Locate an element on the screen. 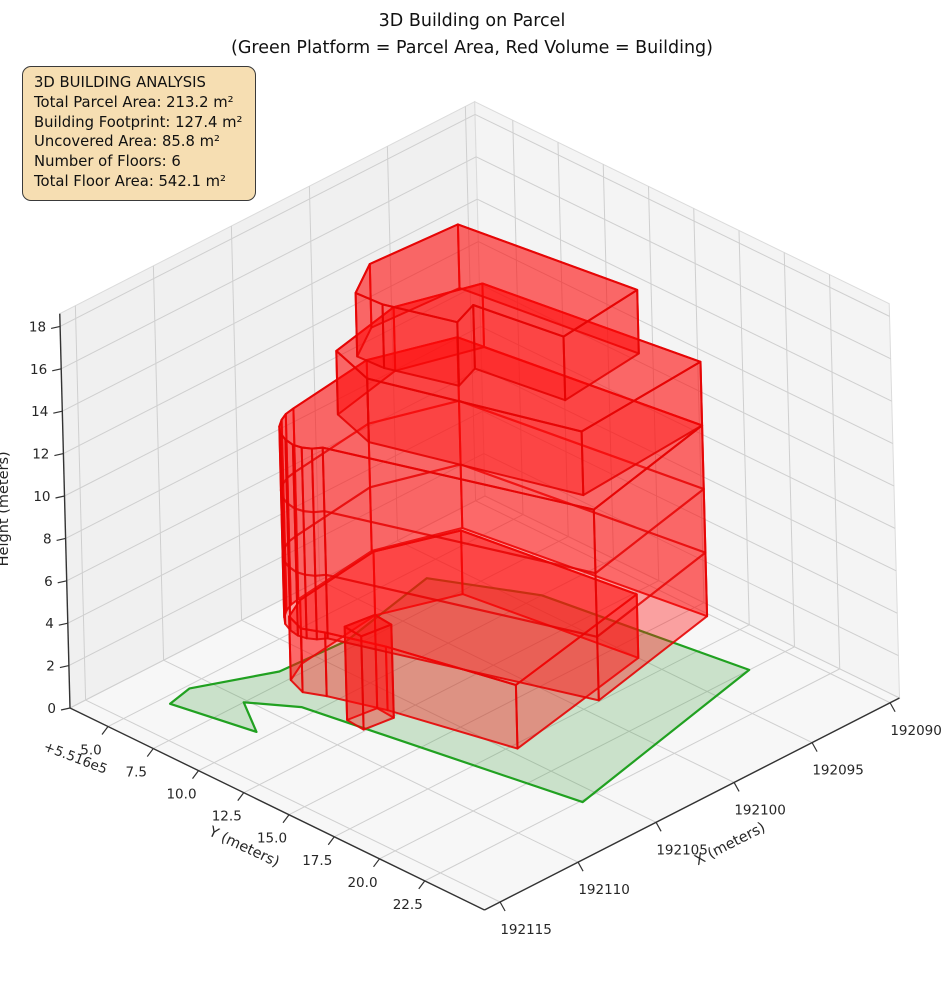 This screenshot has width=944, height=992. svg-text: 12 is located at coordinates (40, 455).